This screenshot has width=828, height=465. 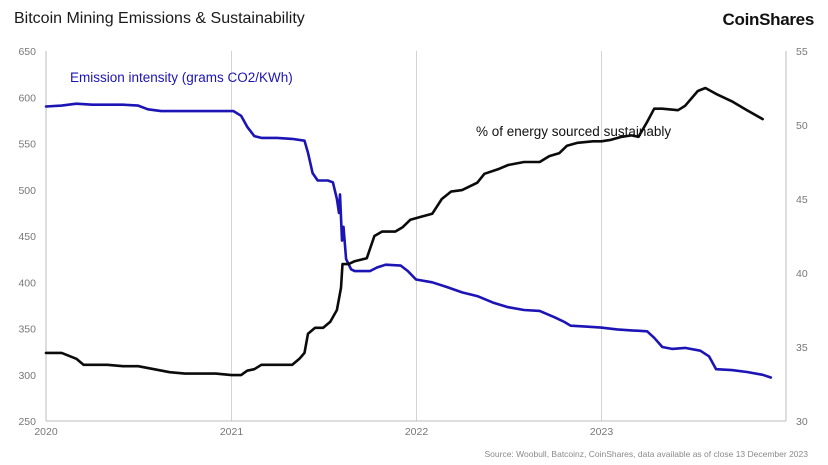 I want to click on y-right-tick-label: 55, so click(x=802, y=52).